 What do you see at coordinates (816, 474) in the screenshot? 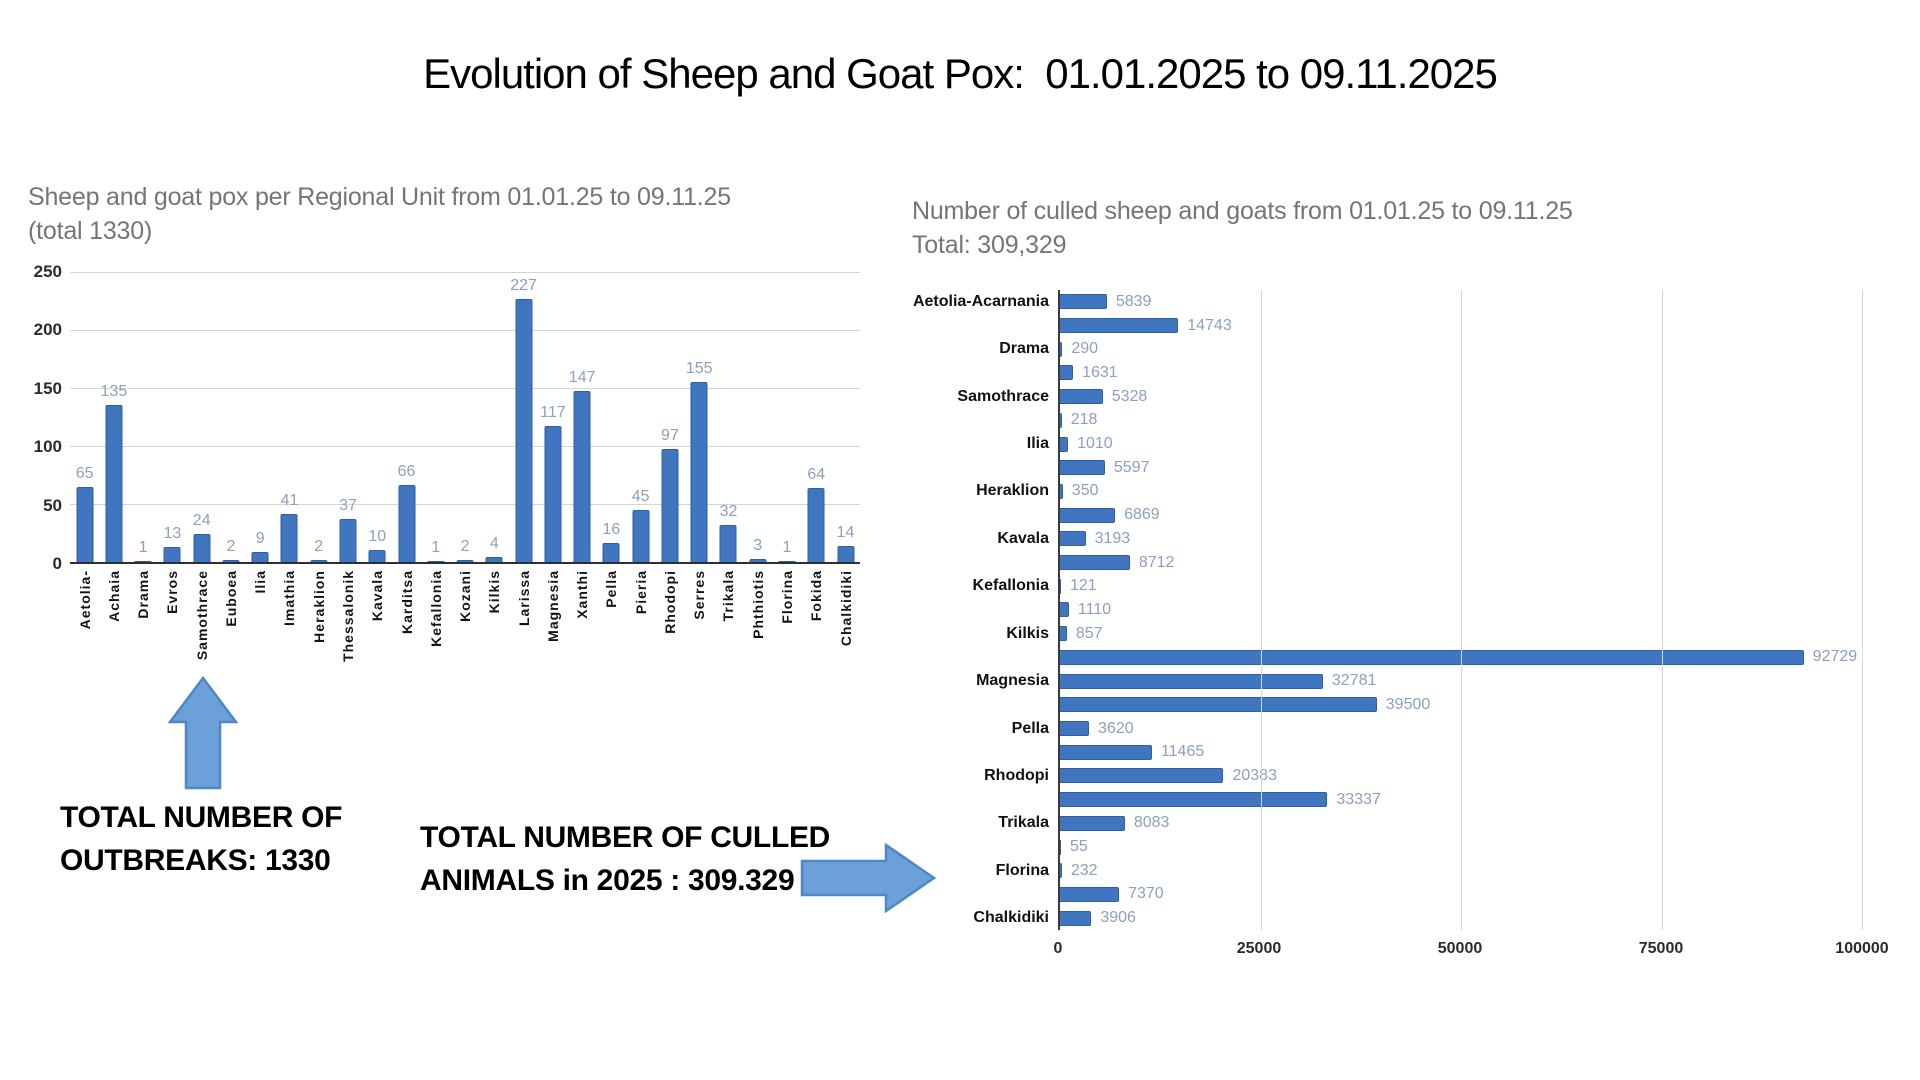
I see `bar-value-label: 64` at bounding box center [816, 474].